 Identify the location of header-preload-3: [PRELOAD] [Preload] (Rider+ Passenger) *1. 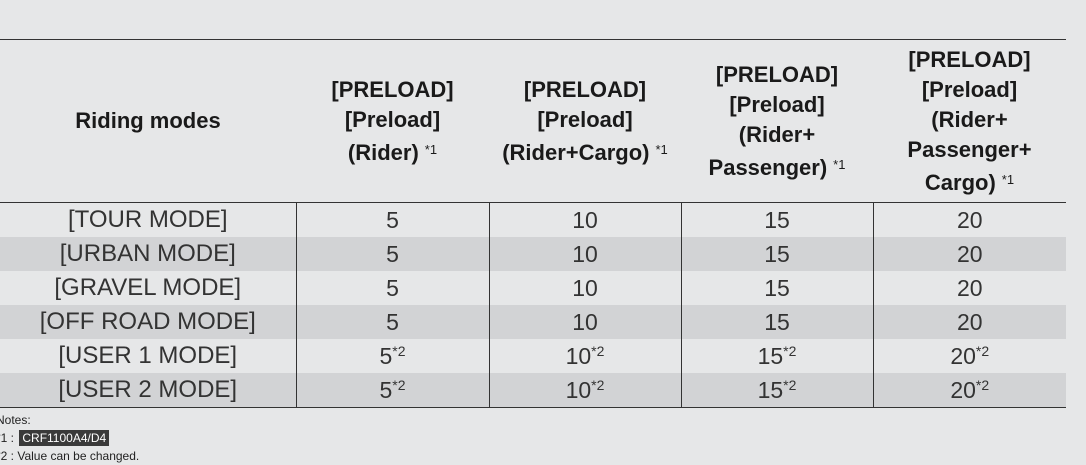
(777, 121).